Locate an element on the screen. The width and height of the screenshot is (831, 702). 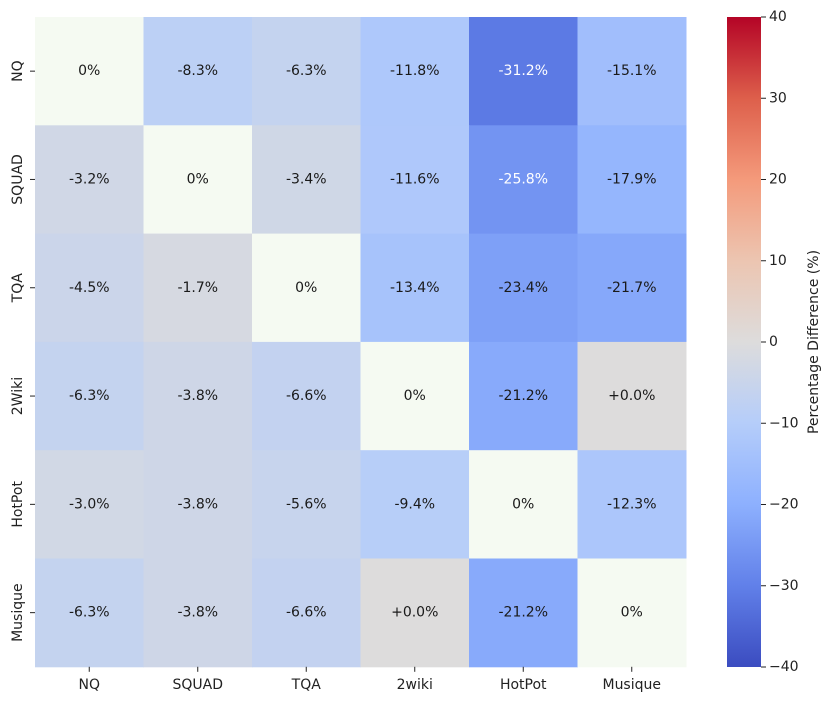
cell-label-5-0: -6.3% is located at coordinates (89, 613).